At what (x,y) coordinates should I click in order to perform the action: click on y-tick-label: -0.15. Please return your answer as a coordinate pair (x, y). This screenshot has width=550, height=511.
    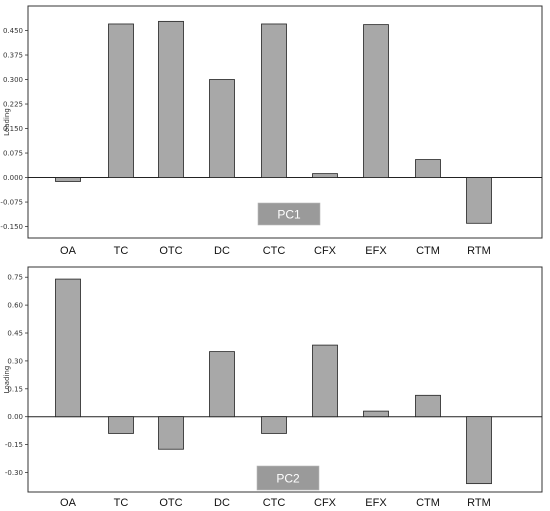
    Looking at the image, I should click on (14, 445).